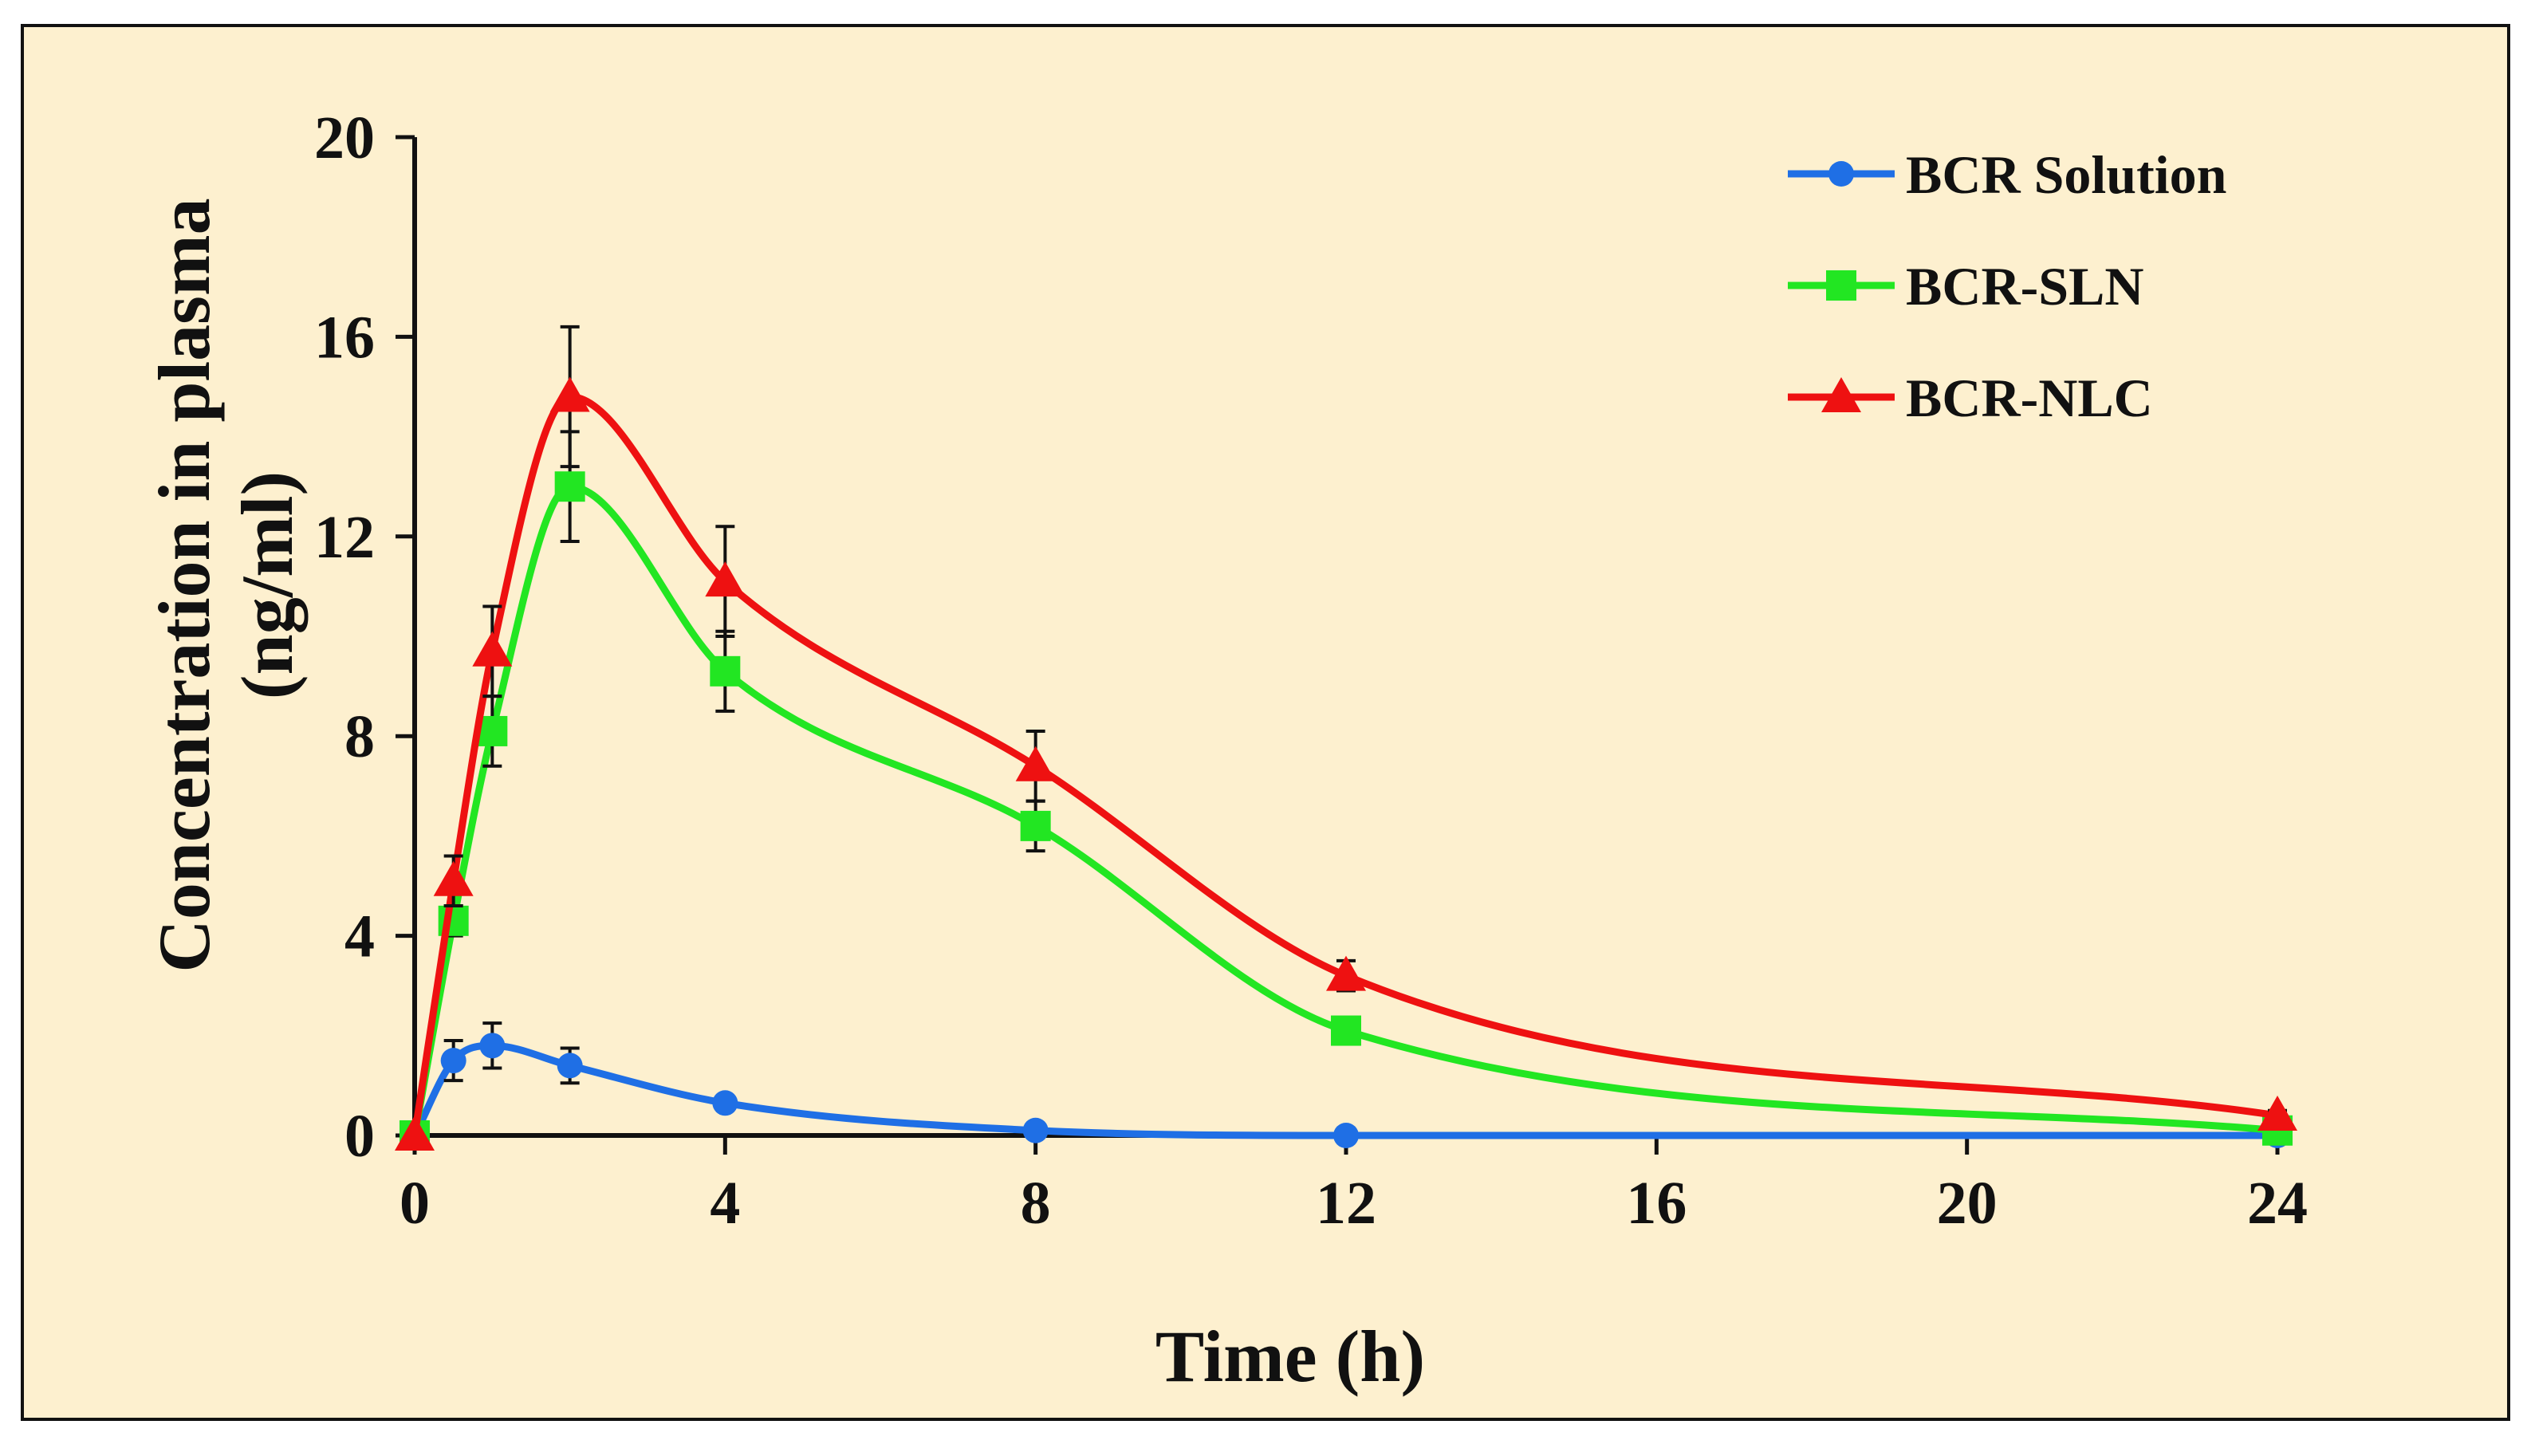 Image resolution: width=2531 pixels, height=1456 pixels. What do you see at coordinates (2029, 398) in the screenshot?
I see `legend-label: BCR-NLC` at bounding box center [2029, 398].